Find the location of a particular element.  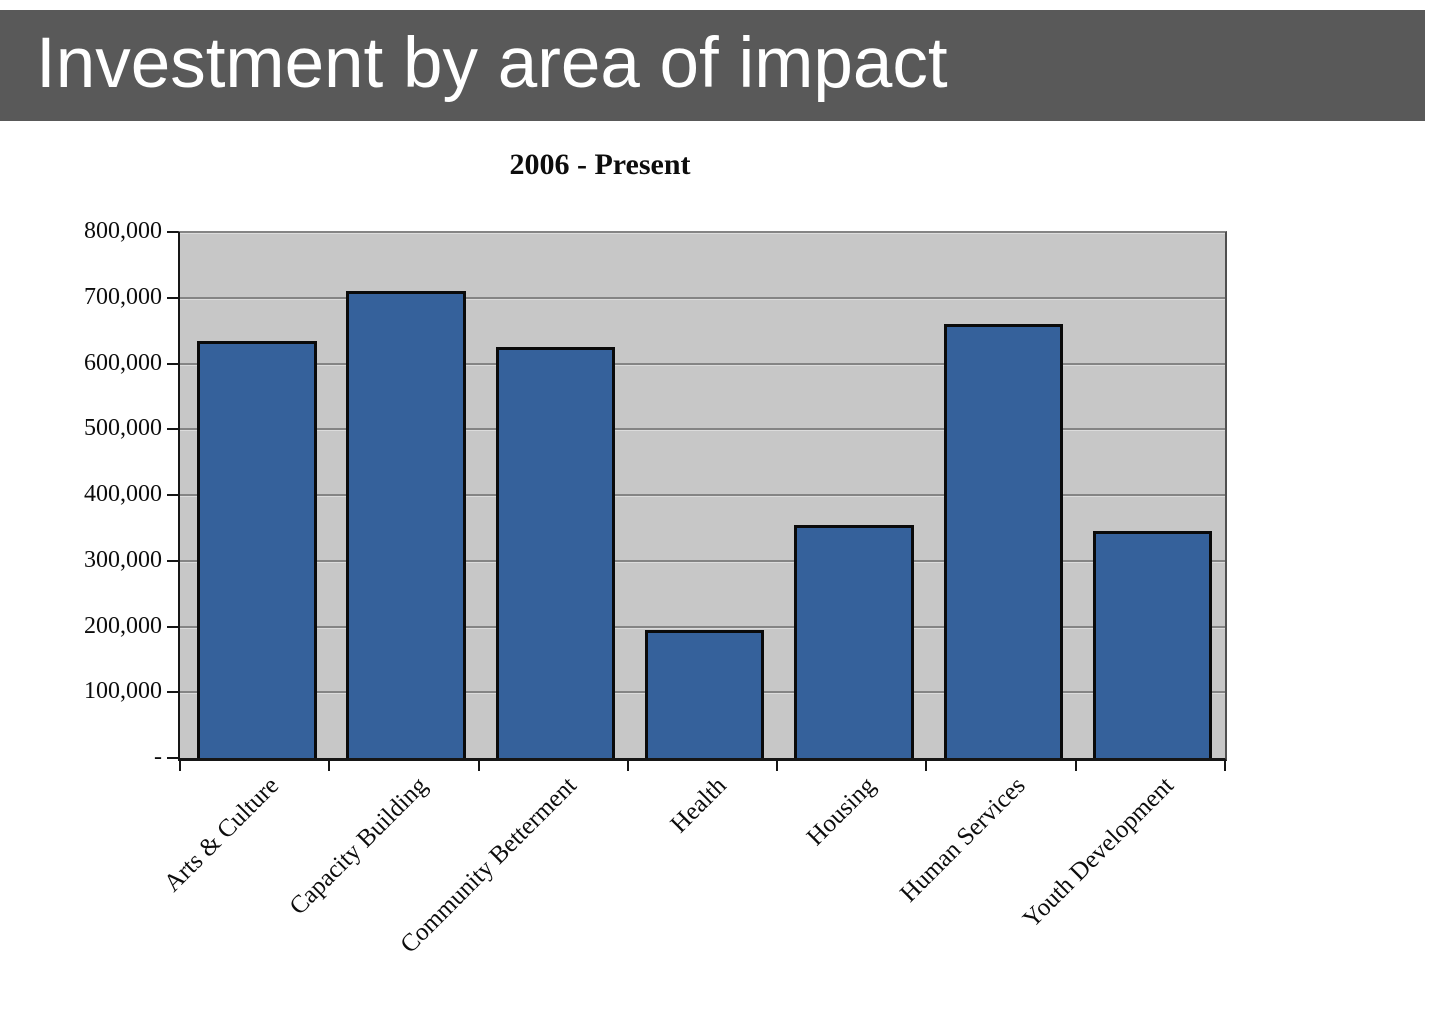

y-tick-label: 600,000 is located at coordinates (123, 362).